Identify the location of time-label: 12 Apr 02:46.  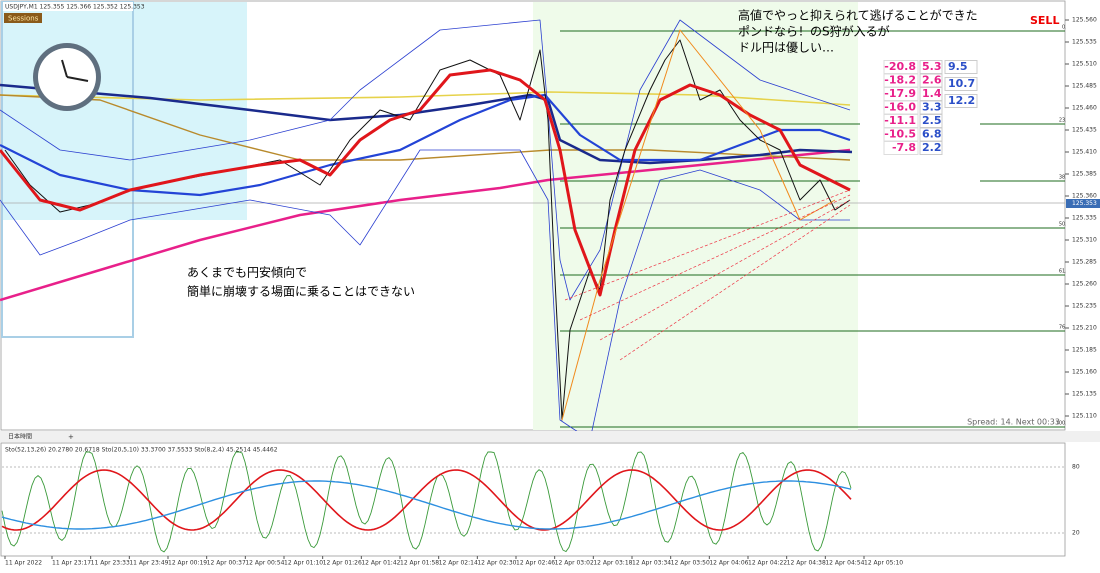
(535, 563).